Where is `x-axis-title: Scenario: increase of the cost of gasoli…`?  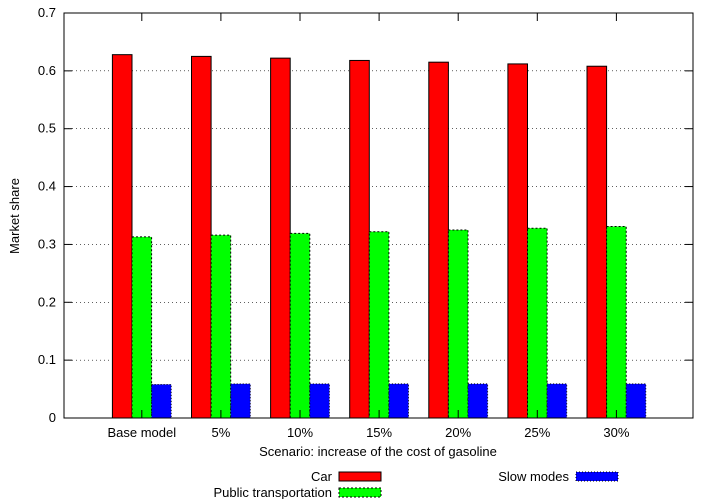 x-axis-title: Scenario: increase of the cost of gasoli… is located at coordinates (378, 451).